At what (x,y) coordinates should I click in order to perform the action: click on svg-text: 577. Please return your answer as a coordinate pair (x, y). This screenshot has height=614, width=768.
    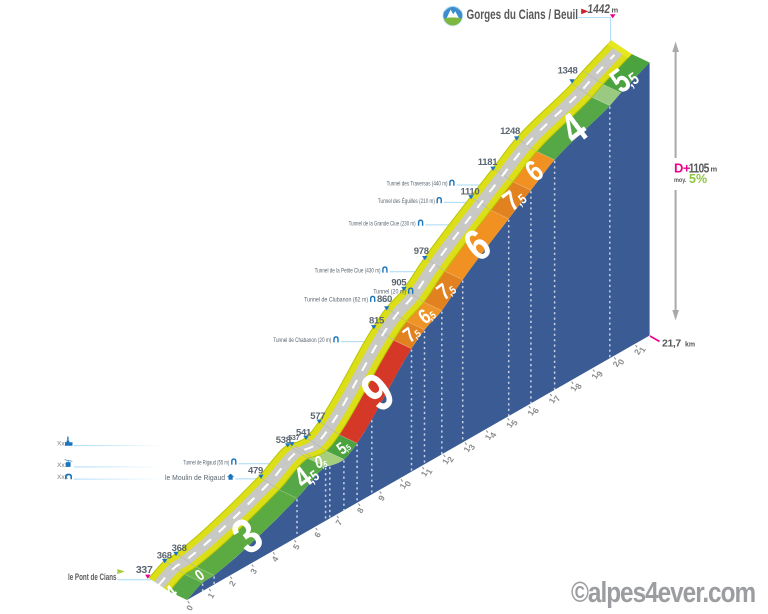
    Looking at the image, I should click on (317, 416).